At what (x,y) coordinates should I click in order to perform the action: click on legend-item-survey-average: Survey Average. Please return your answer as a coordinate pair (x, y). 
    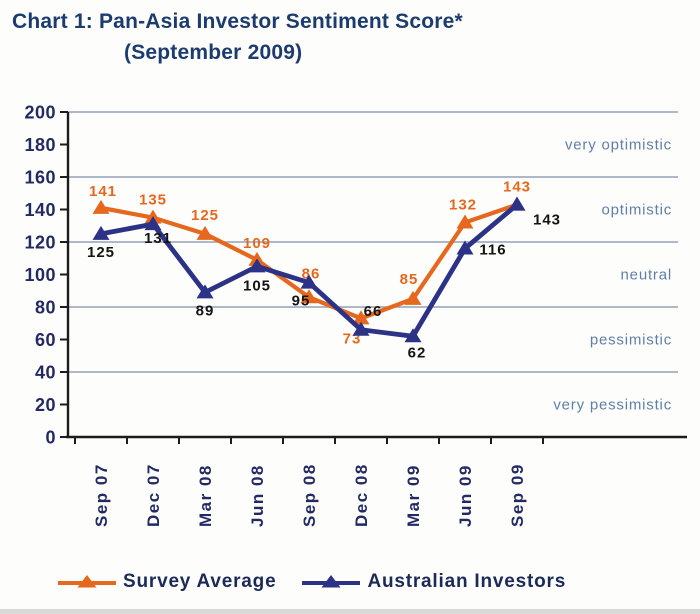
    Looking at the image, I should click on (167, 582).